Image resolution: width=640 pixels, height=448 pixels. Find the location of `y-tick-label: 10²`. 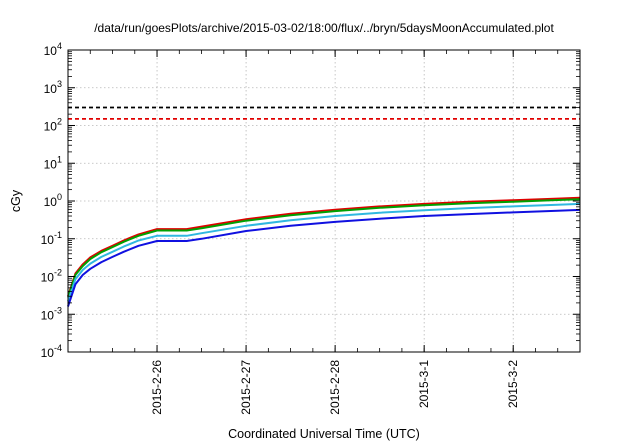

y-tick-label: 10² is located at coordinates (53, 125).